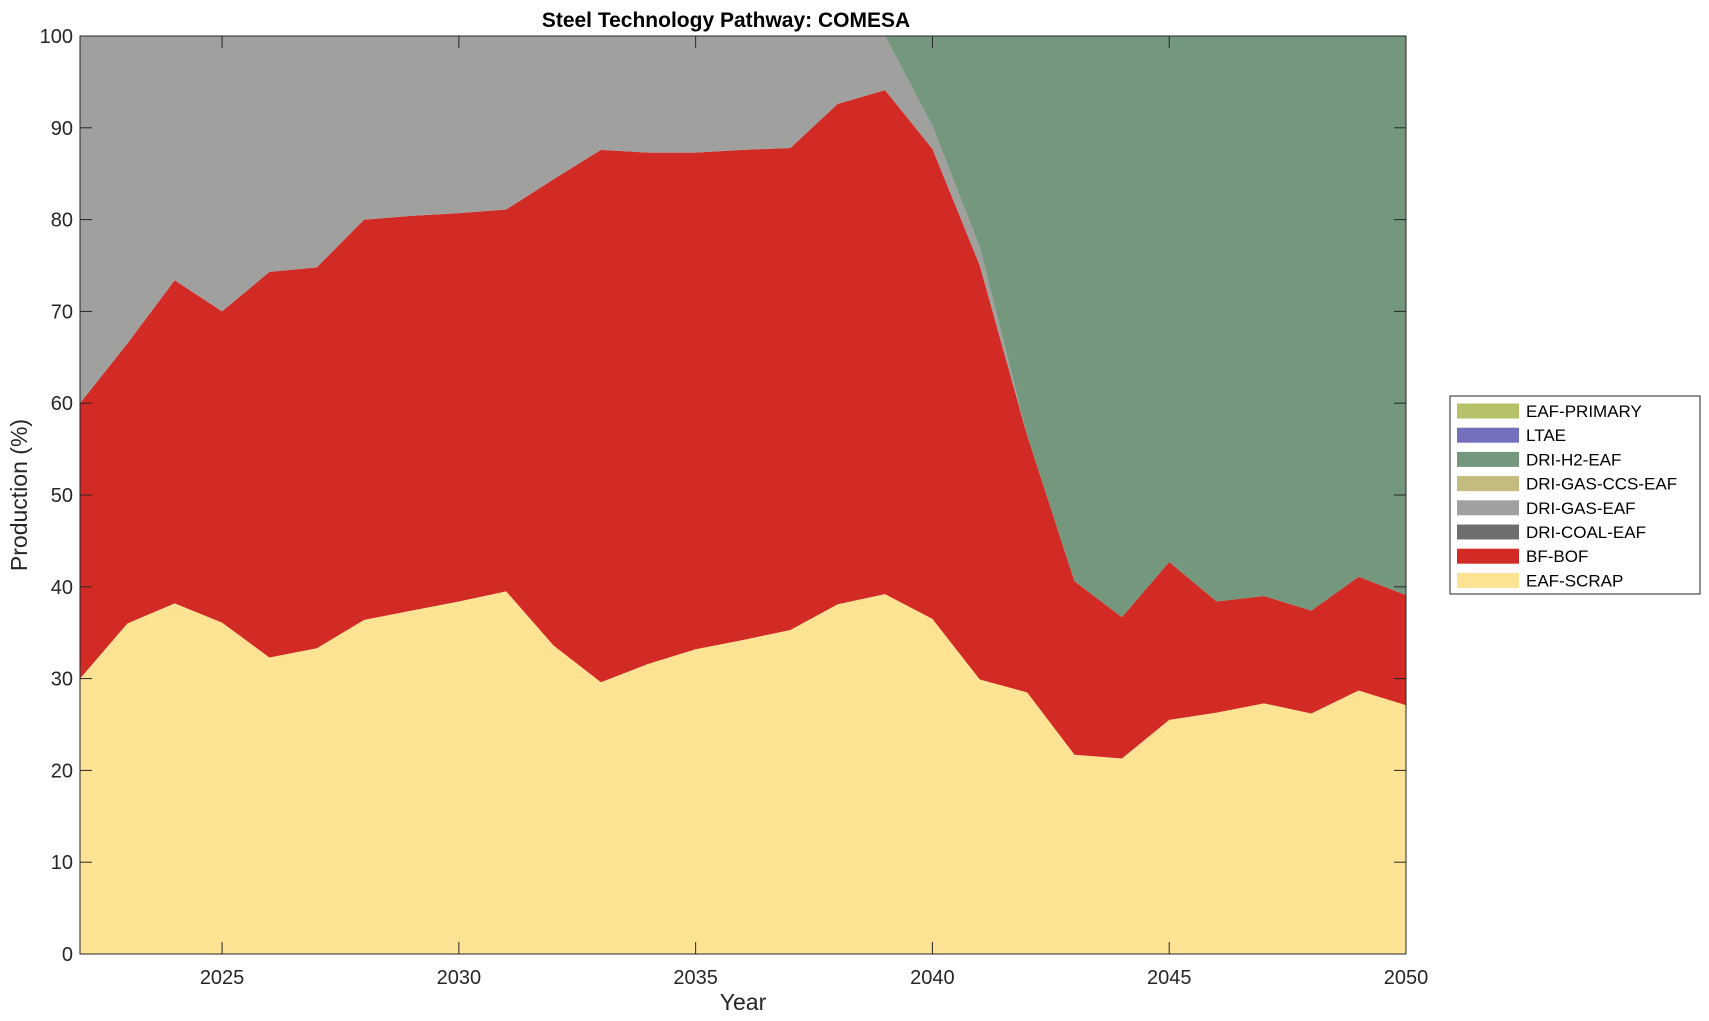  I want to click on legend-item-dri-coal-eaf: DRI-COAL-EAF, so click(1551, 532).